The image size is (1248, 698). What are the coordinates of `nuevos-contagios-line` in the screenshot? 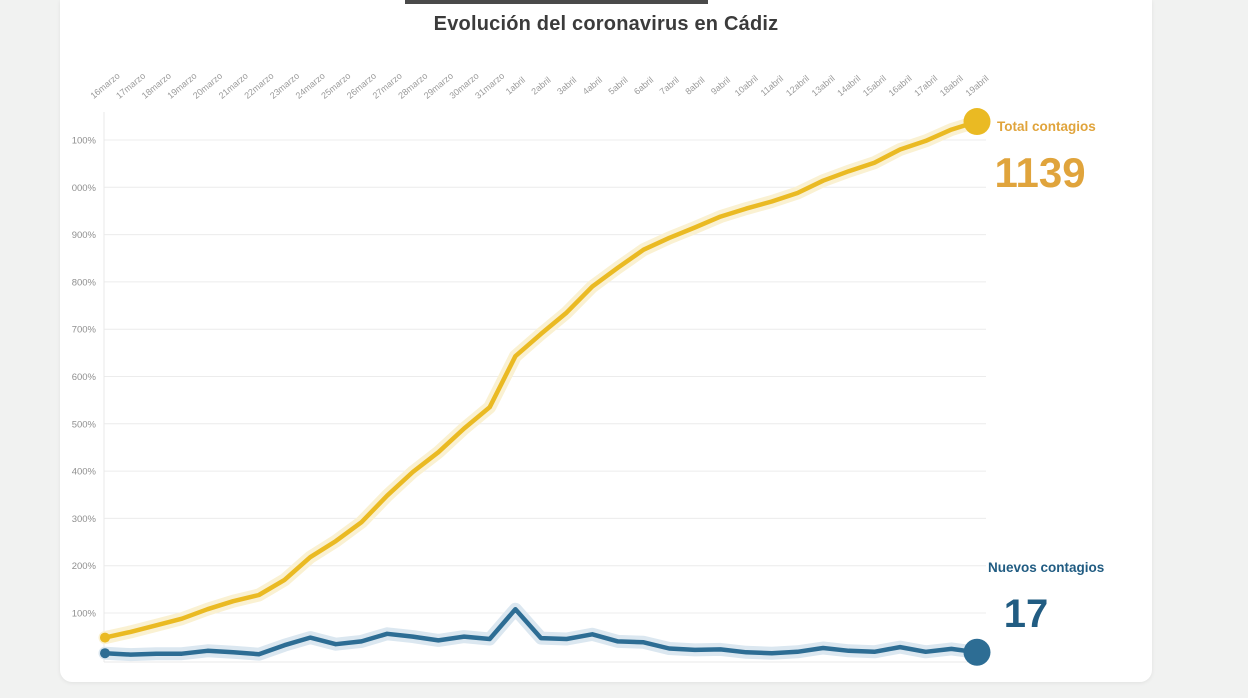 It's located at (541, 631).